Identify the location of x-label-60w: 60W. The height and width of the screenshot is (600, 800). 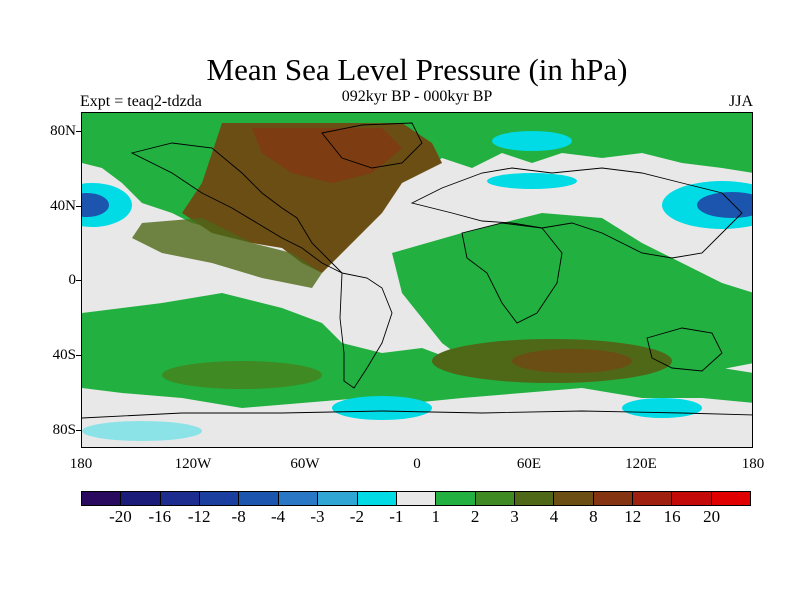
(305, 464).